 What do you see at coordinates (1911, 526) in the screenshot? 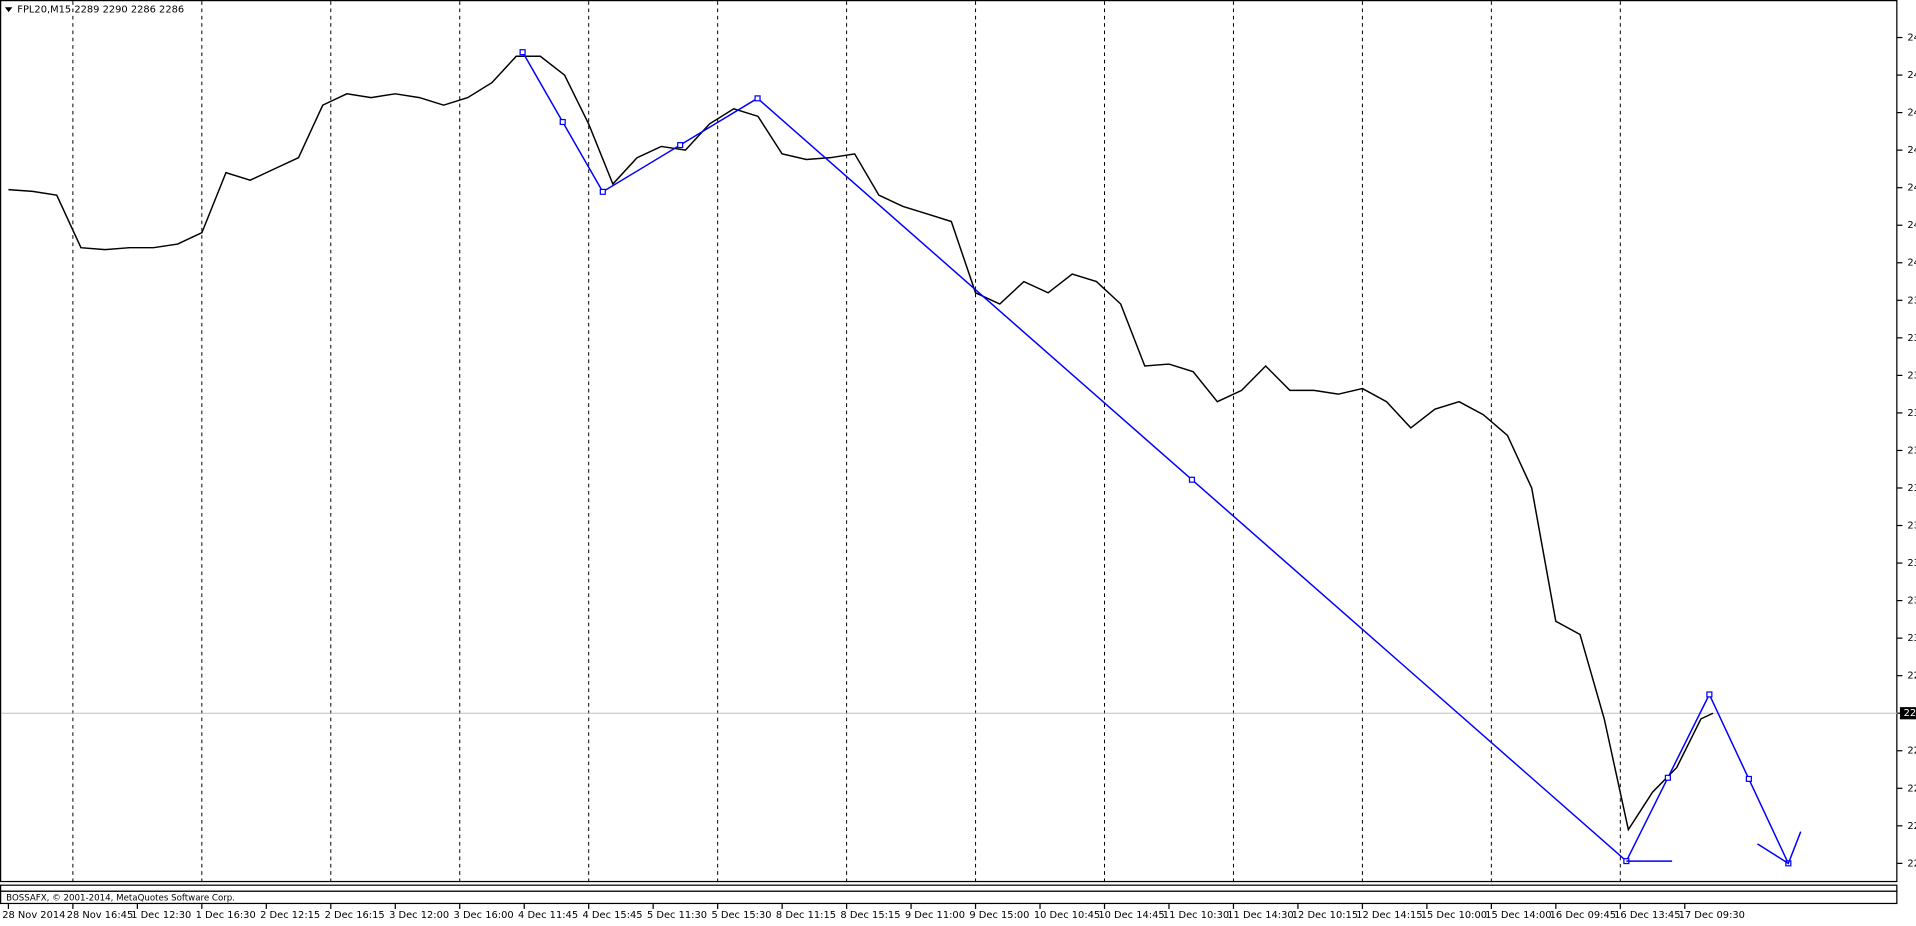
I see `y-tick-label: 2336` at bounding box center [1911, 526].